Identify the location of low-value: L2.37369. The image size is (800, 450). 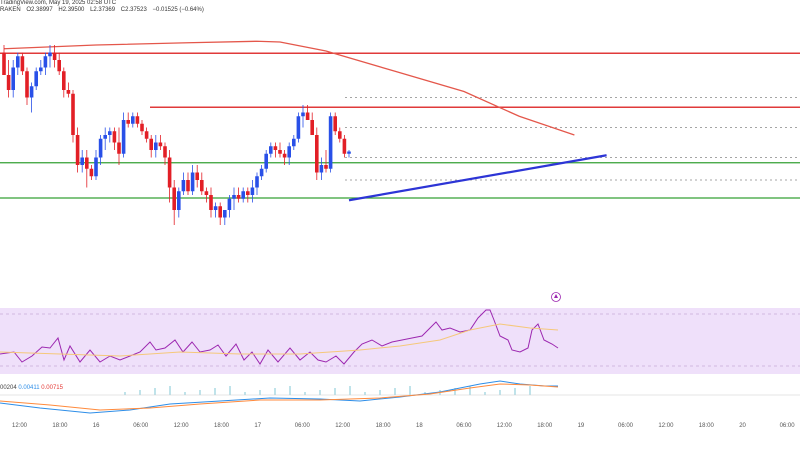
(103, 10).